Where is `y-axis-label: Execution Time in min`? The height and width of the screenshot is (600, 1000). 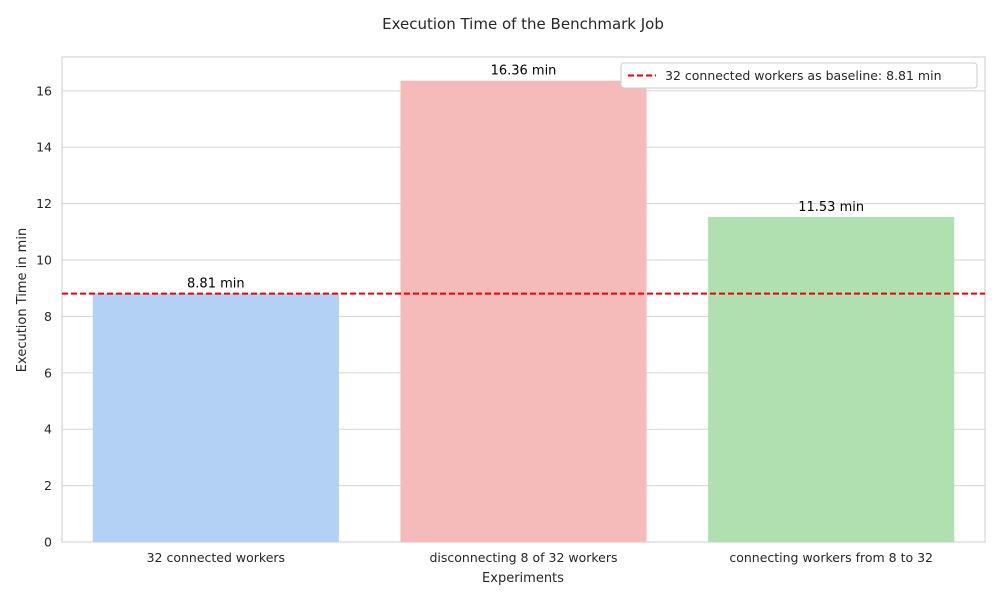 y-axis-label: Execution Time in min is located at coordinates (22, 300).